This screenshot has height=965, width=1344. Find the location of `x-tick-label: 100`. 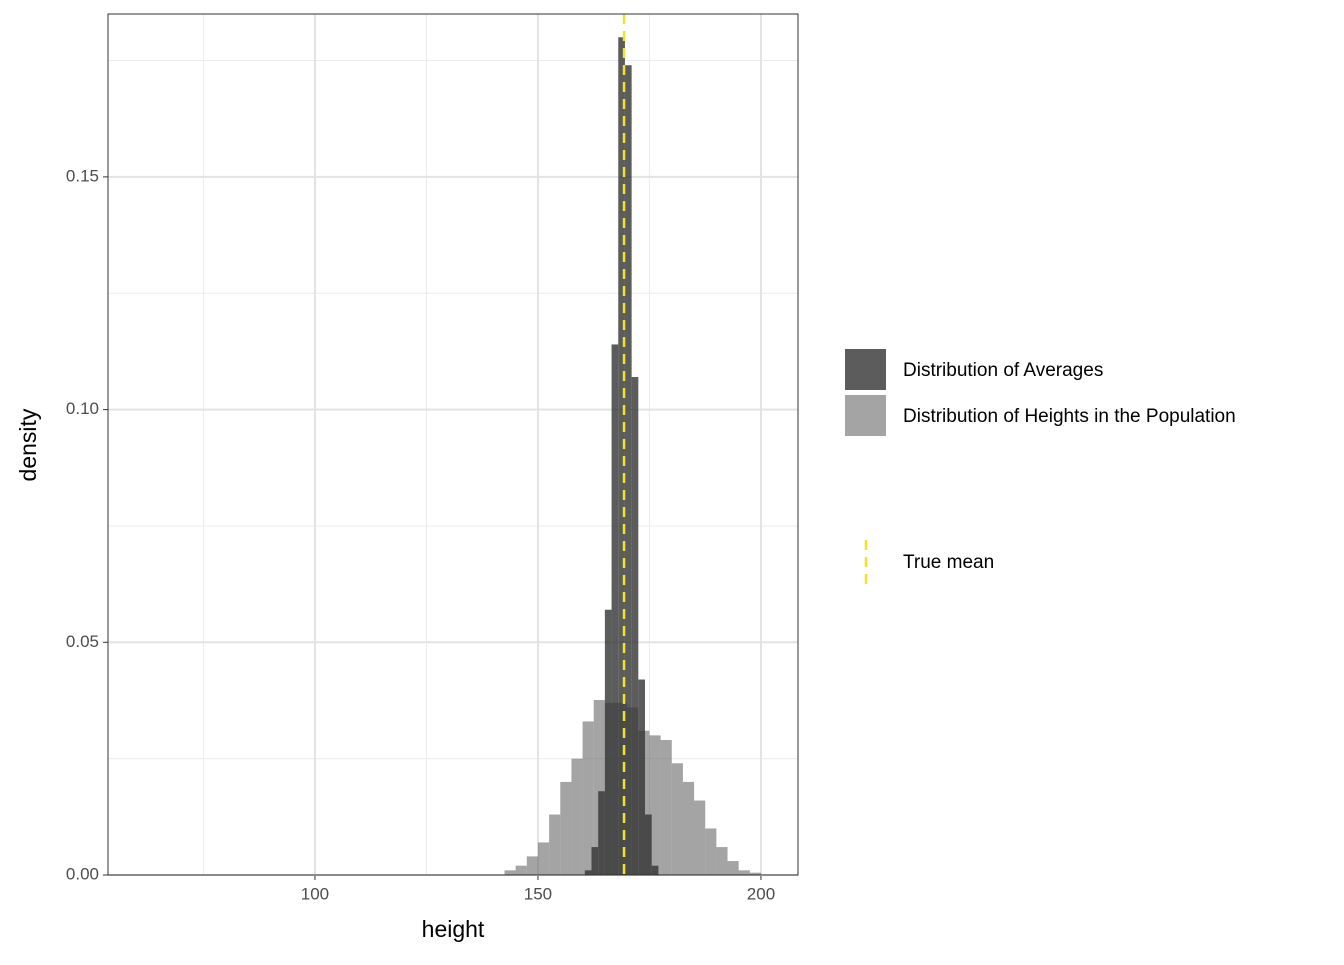

x-tick-label: 100 is located at coordinates (315, 893).